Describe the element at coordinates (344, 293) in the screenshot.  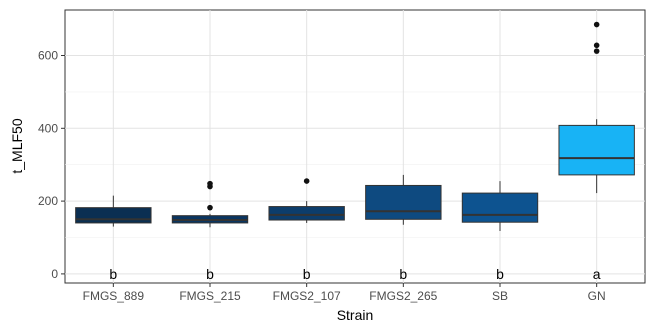
I see `x-axis: FMGS_889 FMGS_215 FMGS2_107 FMGS2_265 SB GN` at that location.